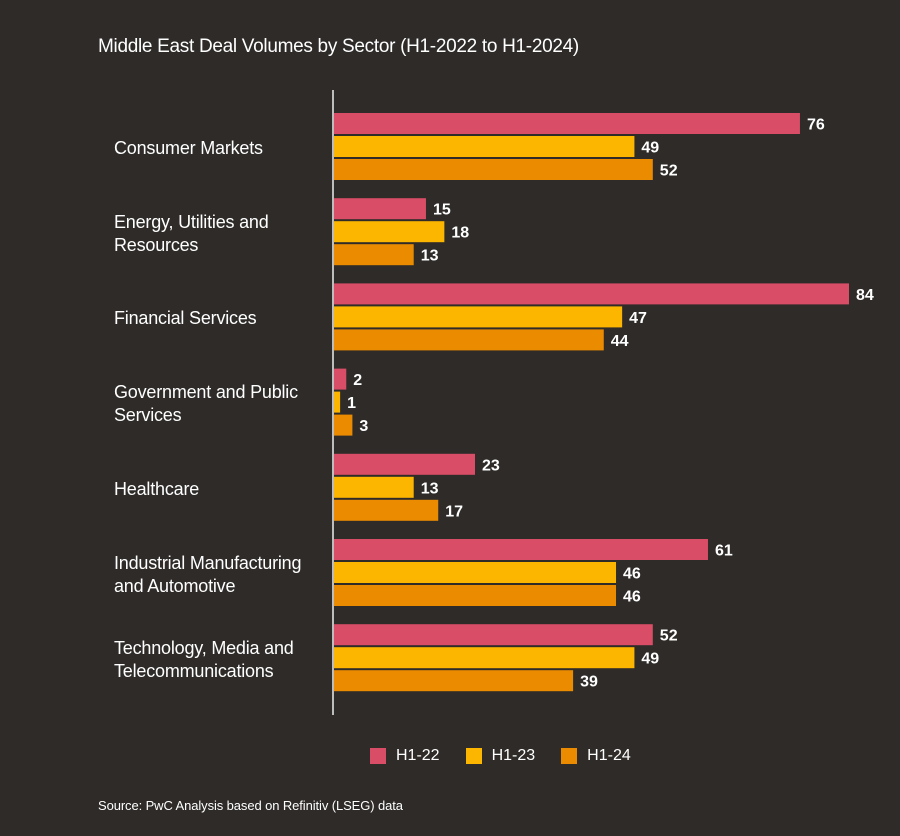 Image resolution: width=900 pixels, height=836 pixels. What do you see at coordinates (156, 244) in the screenshot?
I see `category-label-line: Resources` at bounding box center [156, 244].